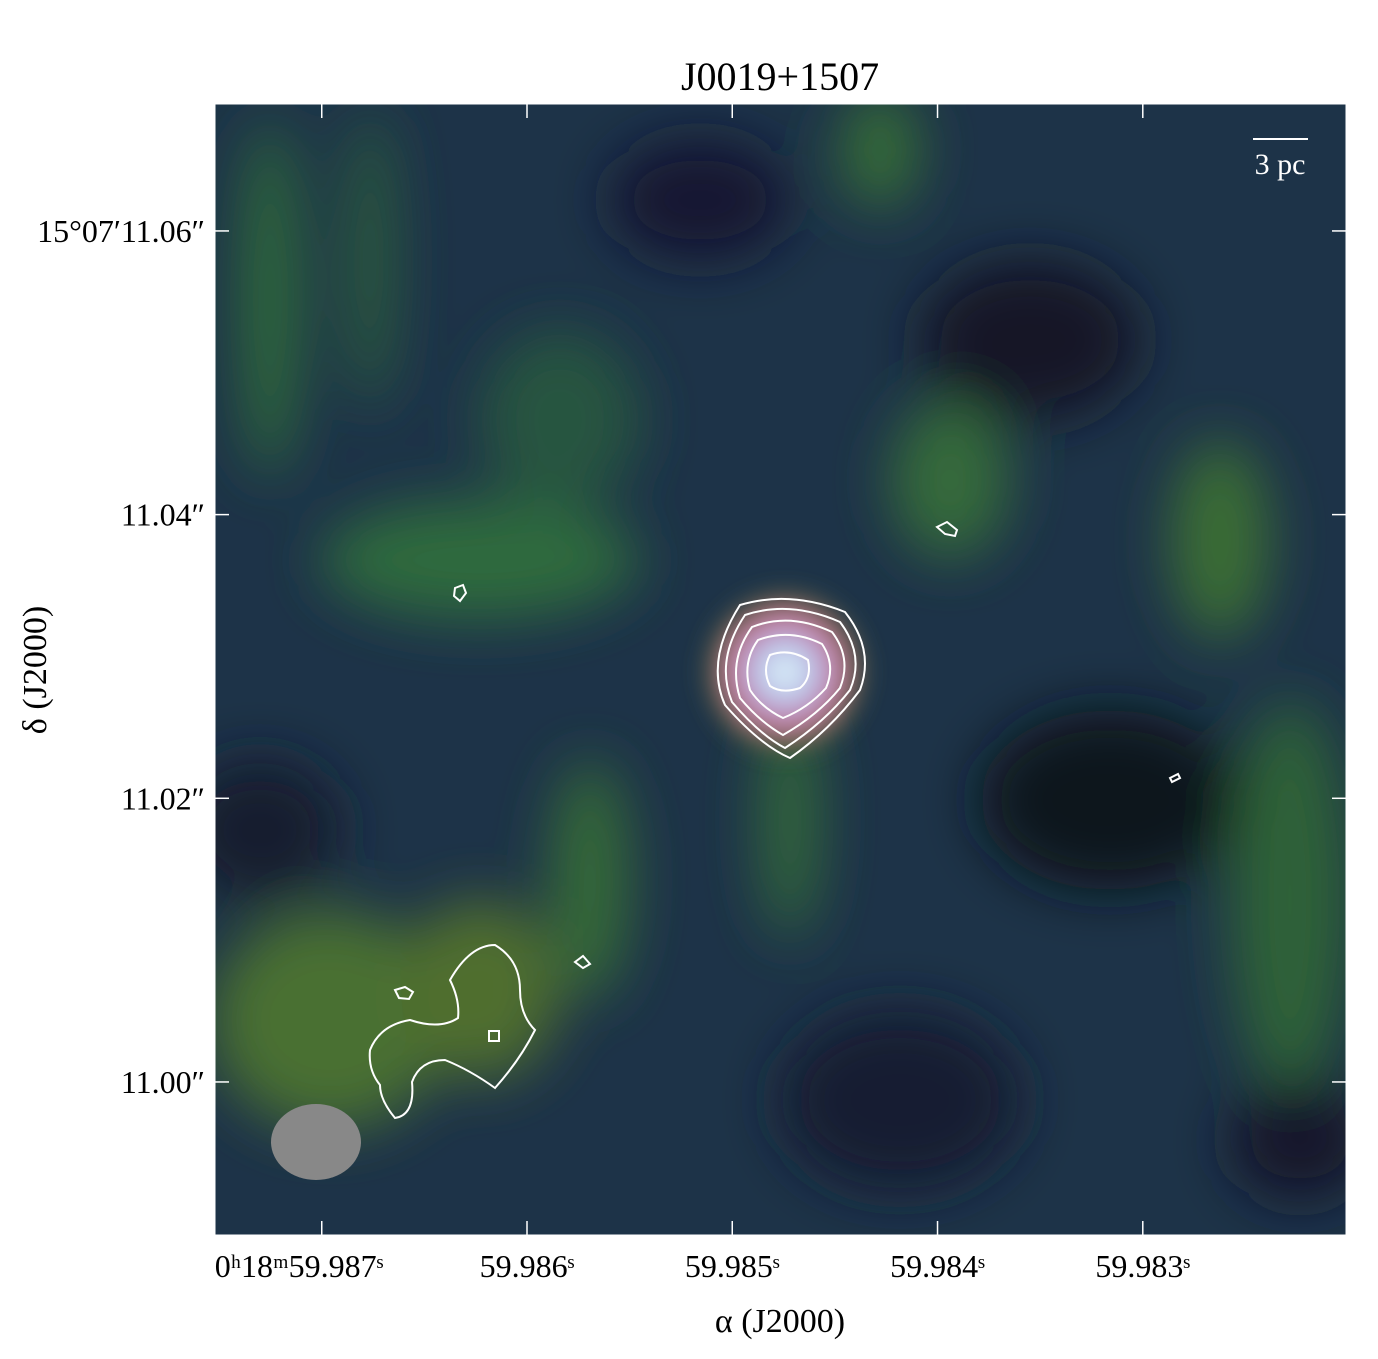 Image resolution: width=1378 pixels, height=1359 pixels. I want to click on y-tick-label: 11.02″, so click(163, 798).